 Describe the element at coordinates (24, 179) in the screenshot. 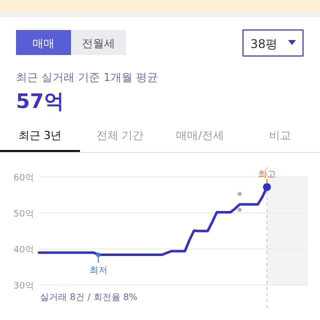

I see `y-tick-label: 60억` at that location.